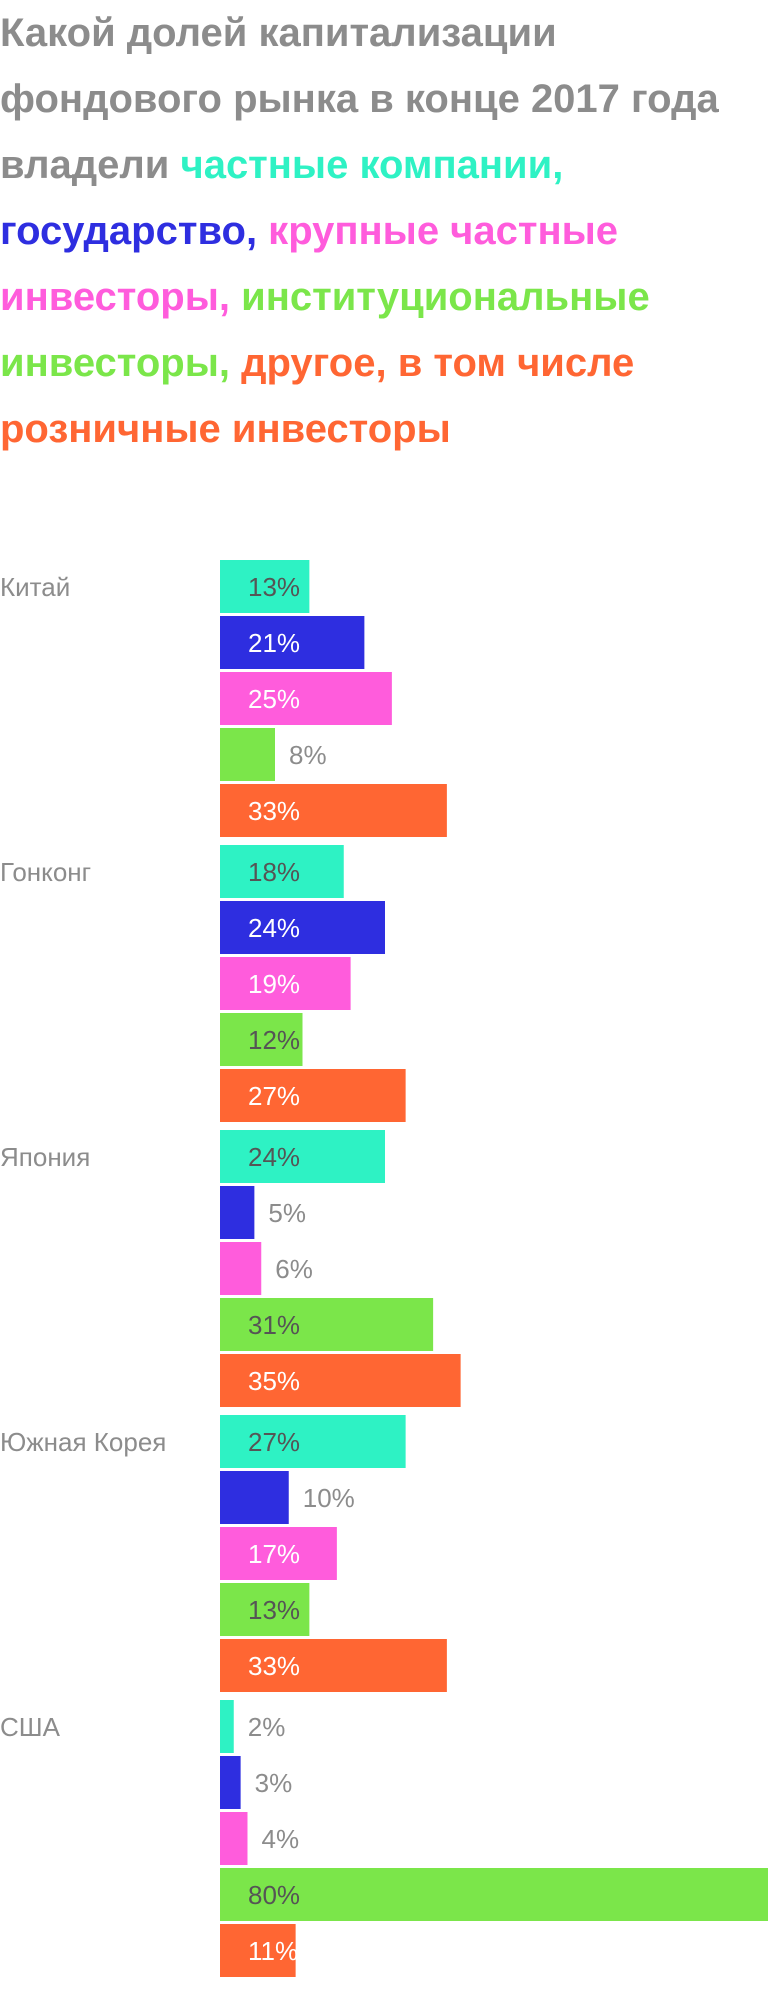 The image size is (768, 1992). Describe the element at coordinates (30, 1727) in the screenshot. I see `category-label: США` at that location.